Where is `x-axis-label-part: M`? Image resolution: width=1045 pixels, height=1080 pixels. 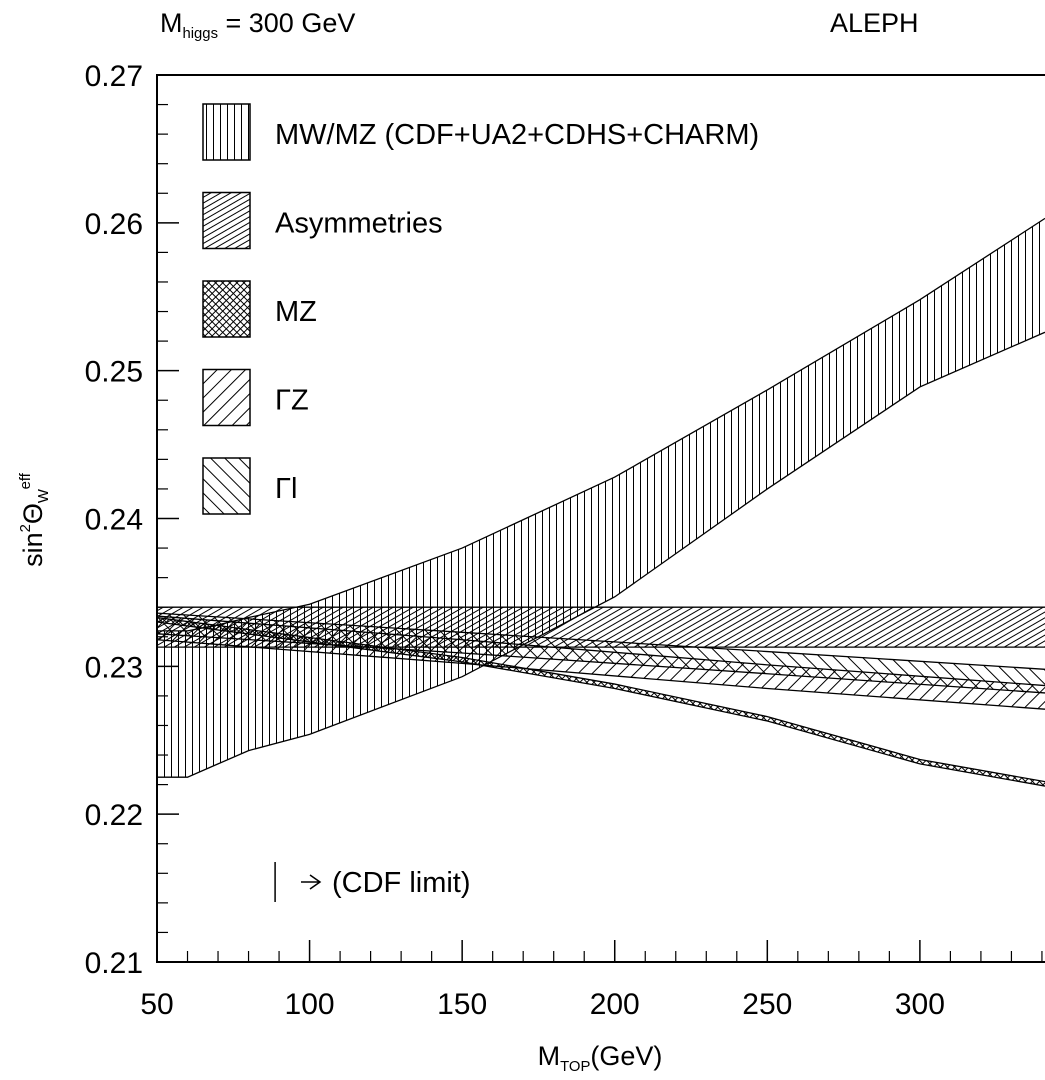 x-axis-label-part: M is located at coordinates (549, 1056).